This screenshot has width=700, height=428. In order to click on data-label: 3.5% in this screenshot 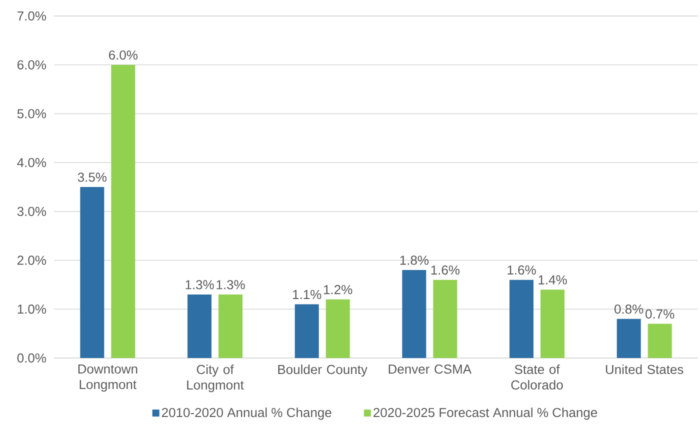, I will do `click(92, 177)`.